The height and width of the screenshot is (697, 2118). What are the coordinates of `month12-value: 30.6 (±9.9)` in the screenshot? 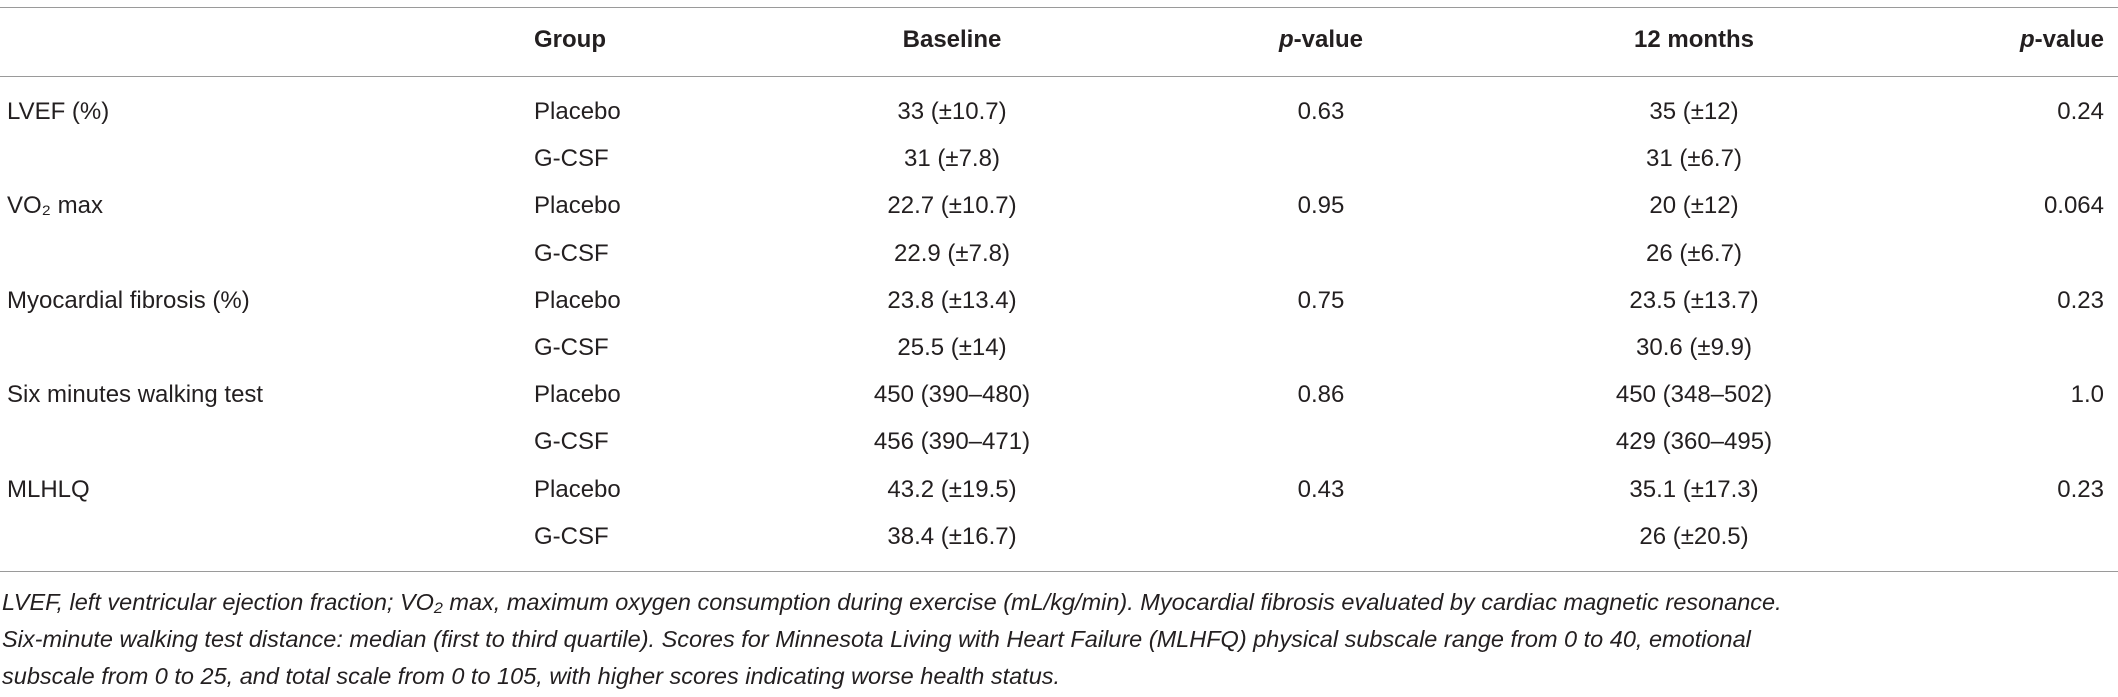 It's located at (1694, 347).